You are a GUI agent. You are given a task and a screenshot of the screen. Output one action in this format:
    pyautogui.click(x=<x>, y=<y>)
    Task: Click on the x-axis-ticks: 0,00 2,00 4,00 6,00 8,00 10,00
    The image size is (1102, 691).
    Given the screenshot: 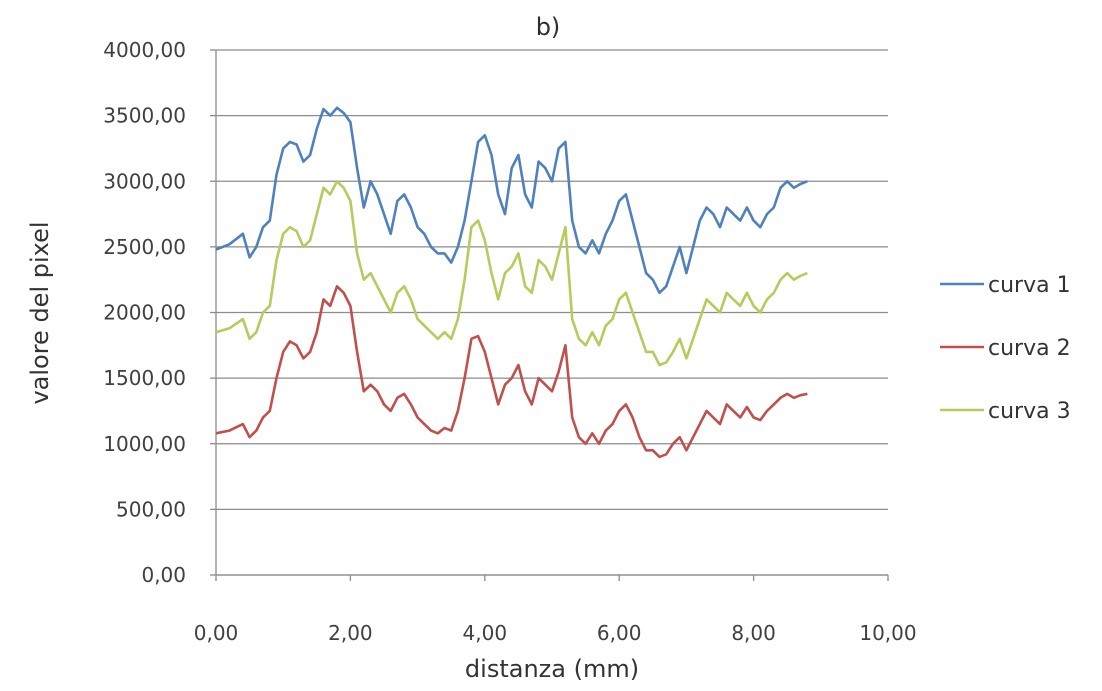 What is the action you would take?
    pyautogui.click(x=555, y=610)
    